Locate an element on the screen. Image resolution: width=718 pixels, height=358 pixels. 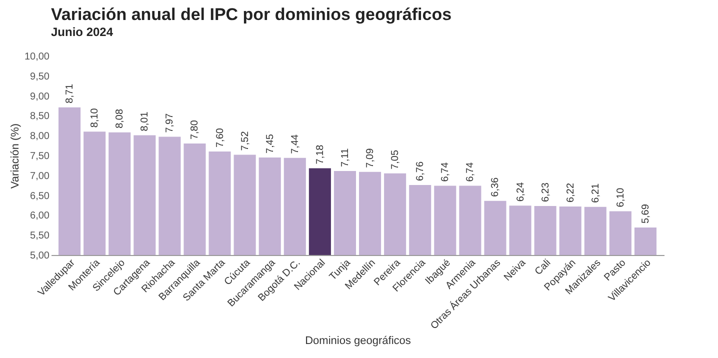
x-axis-title: Dominios geográficos is located at coordinates (358, 340).